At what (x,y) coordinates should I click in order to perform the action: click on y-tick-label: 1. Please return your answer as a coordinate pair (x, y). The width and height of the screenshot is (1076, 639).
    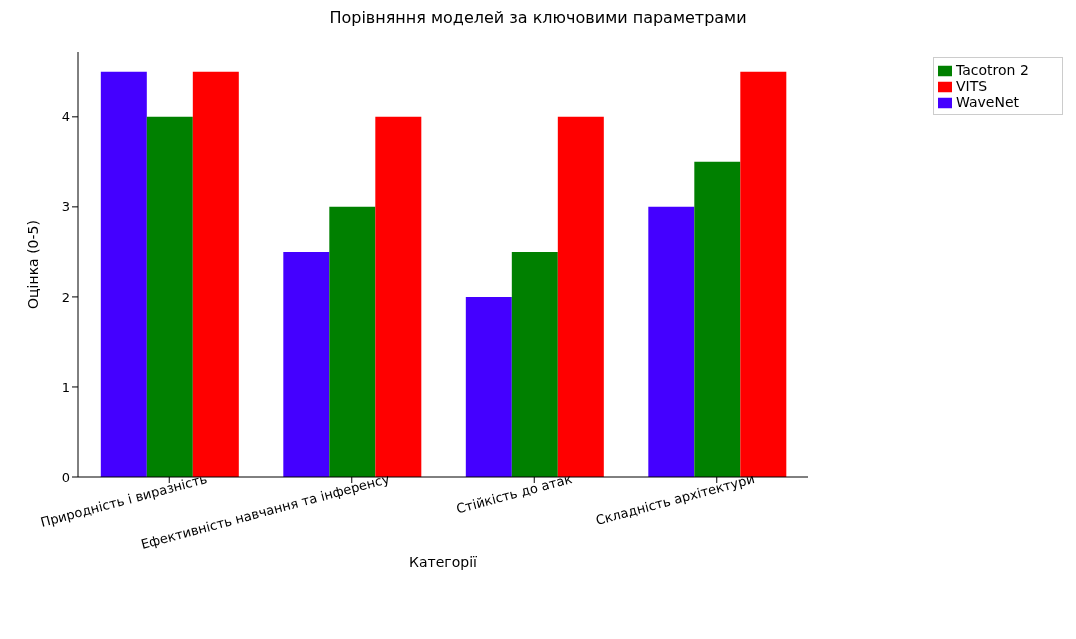
    Looking at the image, I should click on (65, 387).